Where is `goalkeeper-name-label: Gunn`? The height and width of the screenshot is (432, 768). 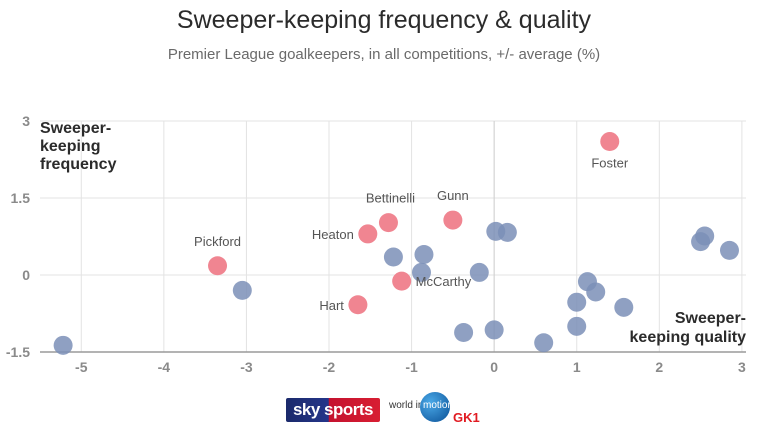 goalkeeper-name-label: Gunn is located at coordinates (453, 195).